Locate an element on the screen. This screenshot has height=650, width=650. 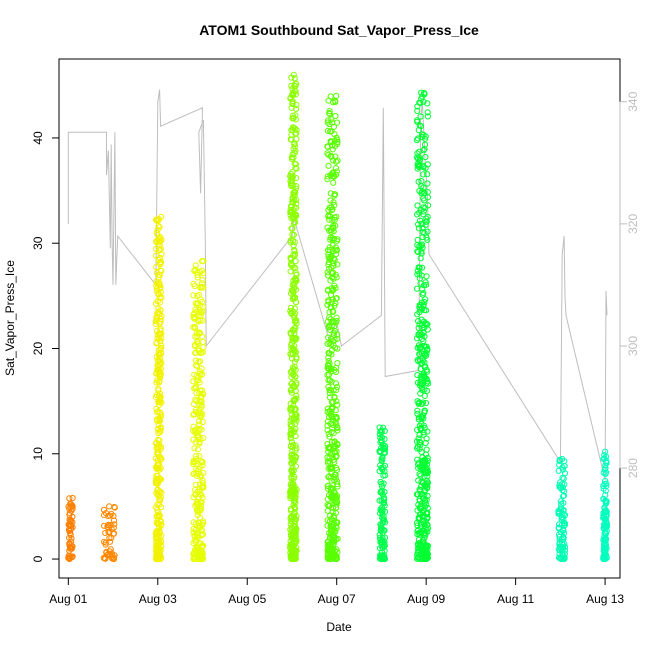
y-tick-label: 10 is located at coordinates (38, 454).